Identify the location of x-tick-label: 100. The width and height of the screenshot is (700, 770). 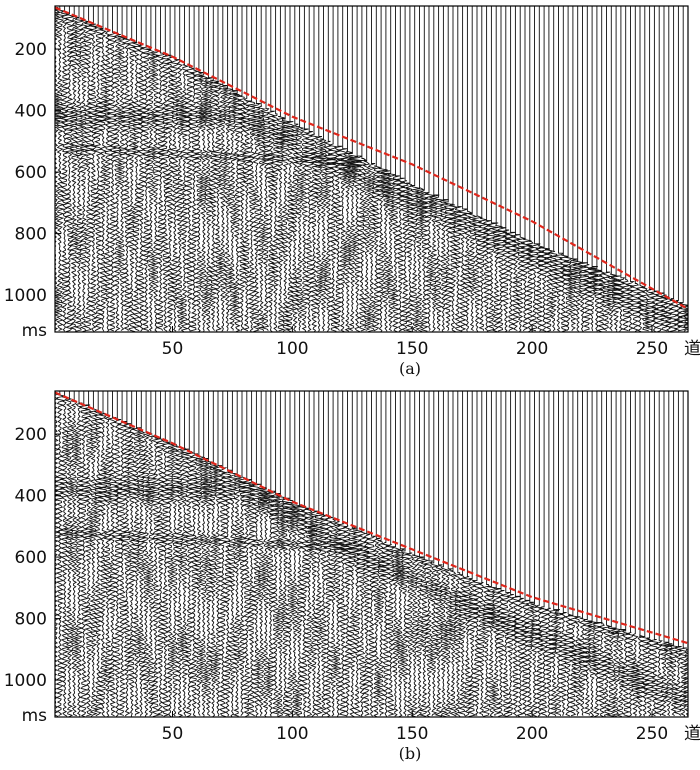
(292, 734).